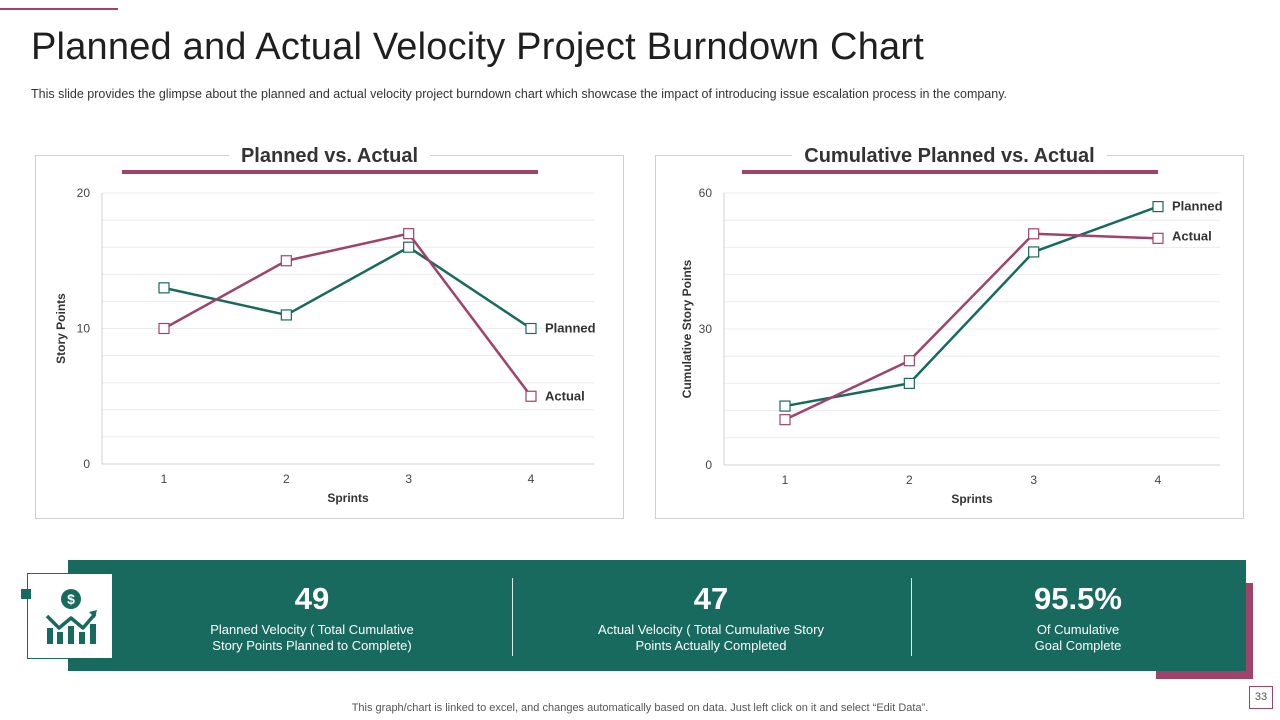 This screenshot has height=720, width=1280. What do you see at coordinates (1261, 697) in the screenshot?
I see `page-number: 33` at bounding box center [1261, 697].